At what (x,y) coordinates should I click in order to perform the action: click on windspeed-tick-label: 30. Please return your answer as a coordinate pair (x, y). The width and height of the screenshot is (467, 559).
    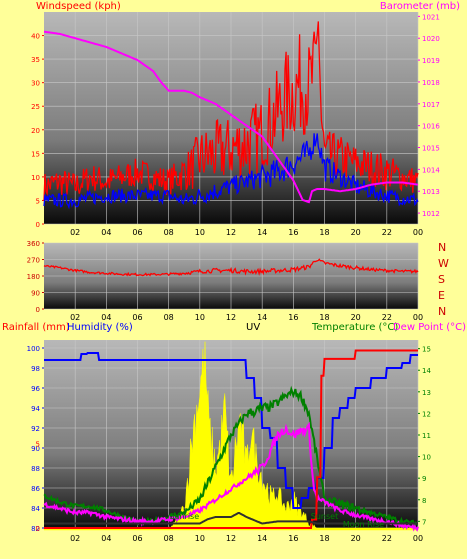
    Looking at the image, I should click on (35, 84).